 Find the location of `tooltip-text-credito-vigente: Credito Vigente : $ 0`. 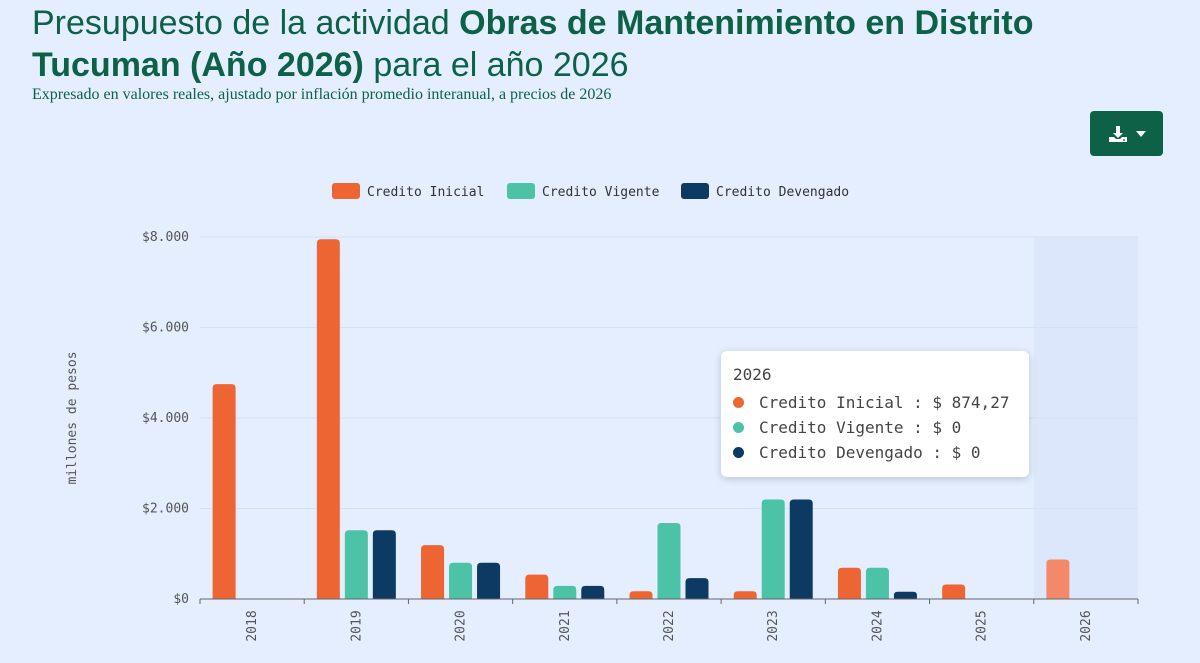

tooltip-text-credito-vigente: Credito Vigente : $ 0 is located at coordinates (860, 427).